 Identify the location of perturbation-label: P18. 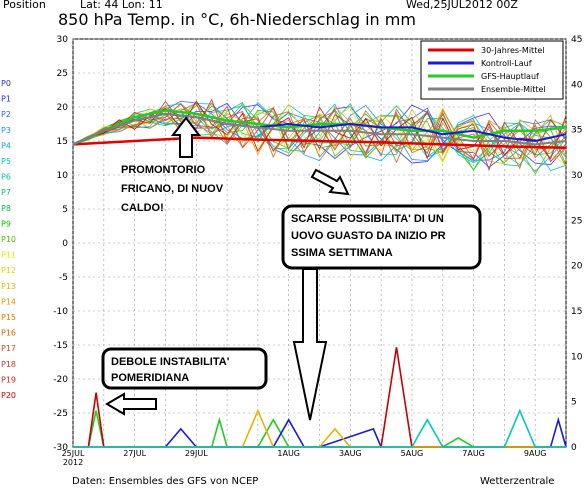
(8, 364).